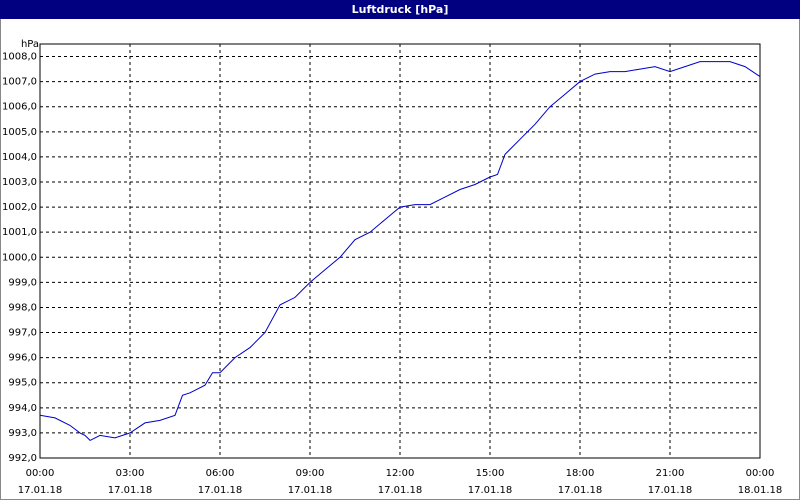 The image size is (800, 500). Describe the element at coordinates (19, 107) in the screenshot. I see `y-tick-label: 1006,0` at that location.